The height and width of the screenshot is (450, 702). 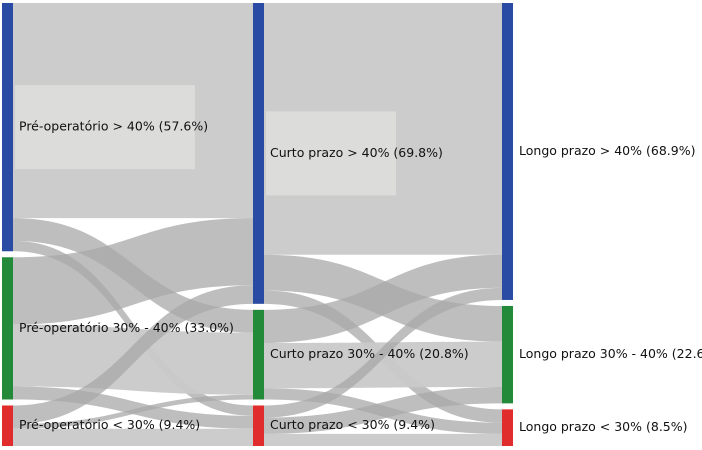 I want to click on node-label: Curto prazo < 30% (9.4%), so click(x=352, y=424).